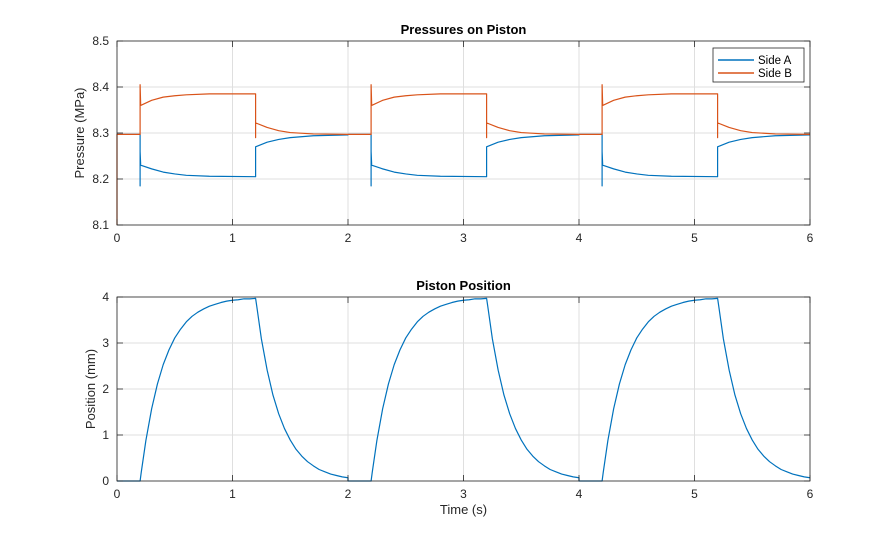 The width and height of the screenshot is (895, 540). Describe the element at coordinates (775, 74) in the screenshot. I see `legend-label: Side B` at that location.